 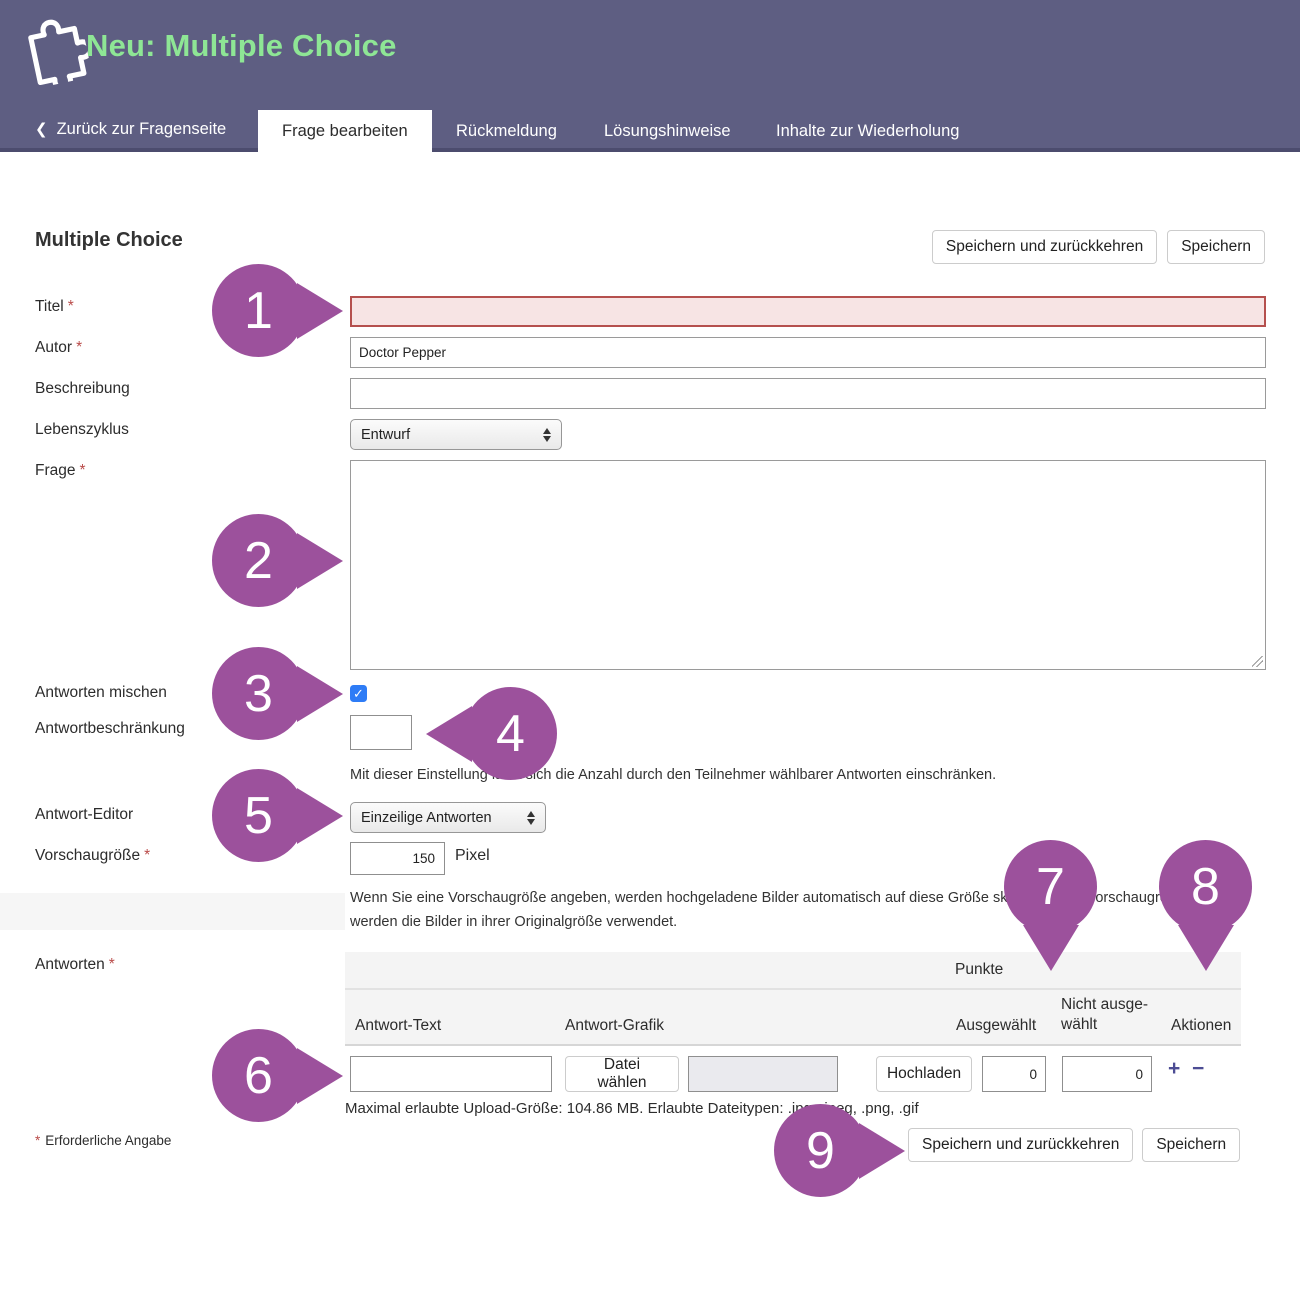 What do you see at coordinates (60, 470) in the screenshot?
I see `frage-label: Frage *` at bounding box center [60, 470].